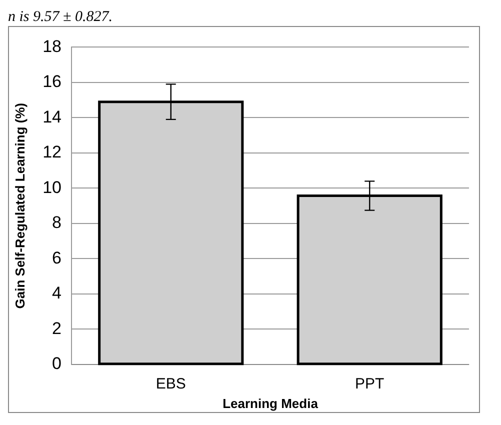 This screenshot has height=425, width=501. I want to click on y-tick-label: 2, so click(57, 328).